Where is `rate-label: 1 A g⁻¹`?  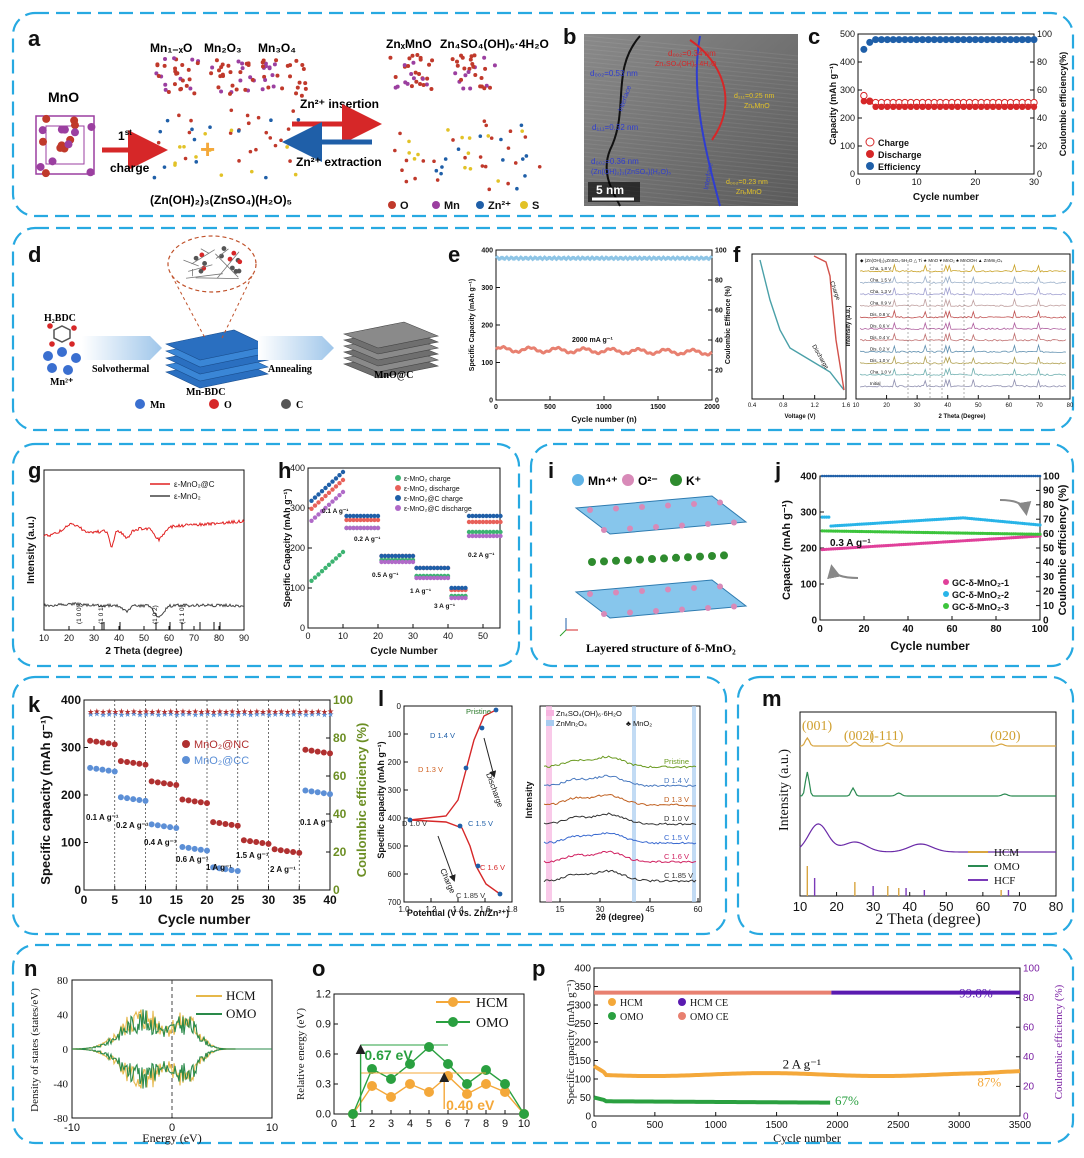
rate-label: 1 A g⁻¹ is located at coordinates (420, 591).